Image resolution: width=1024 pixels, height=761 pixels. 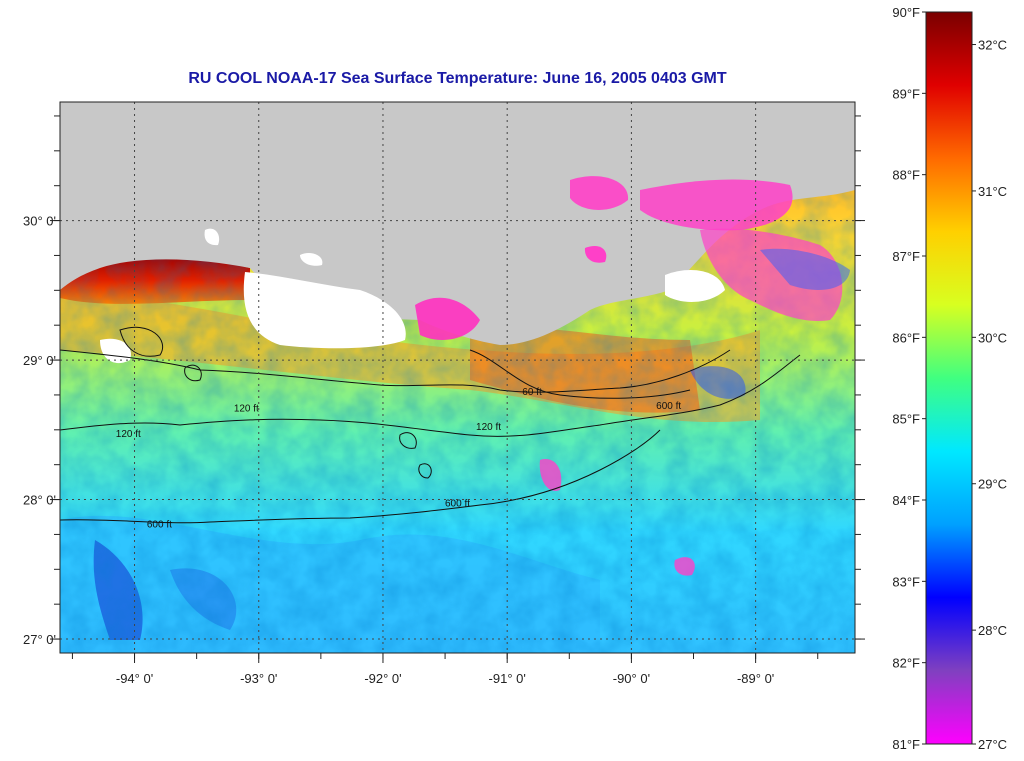 I want to click on contour-depth-label: 60 ft, so click(x=532, y=392).